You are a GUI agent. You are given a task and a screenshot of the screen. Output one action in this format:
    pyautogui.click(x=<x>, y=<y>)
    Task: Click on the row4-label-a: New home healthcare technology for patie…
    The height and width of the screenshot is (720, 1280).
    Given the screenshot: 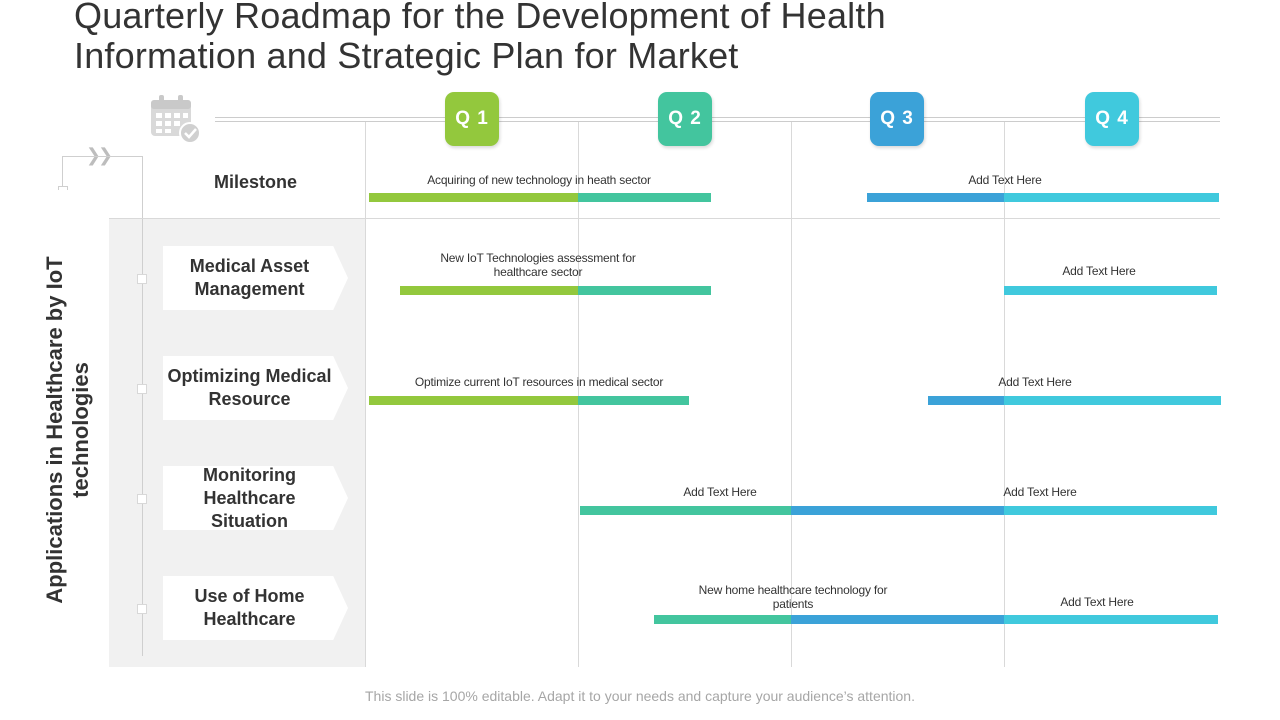 What is the action you would take?
    pyautogui.click(x=793, y=597)
    